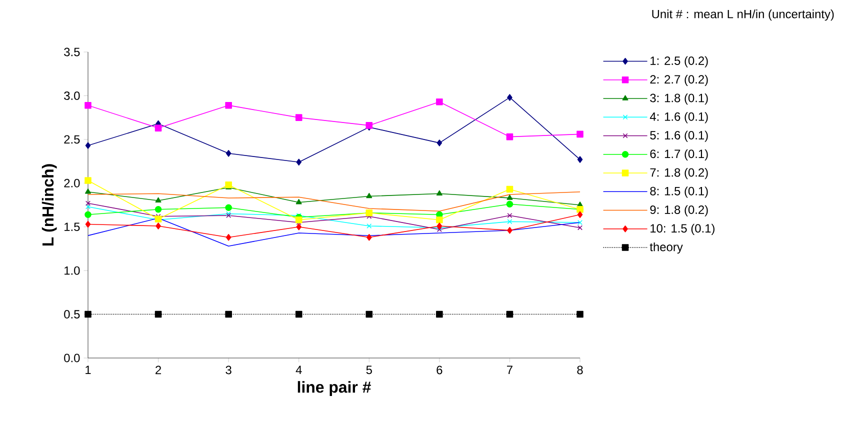  Describe the element at coordinates (679, 192) in the screenshot. I see `legend-label: 8: 1.5 (0.1)` at that location.